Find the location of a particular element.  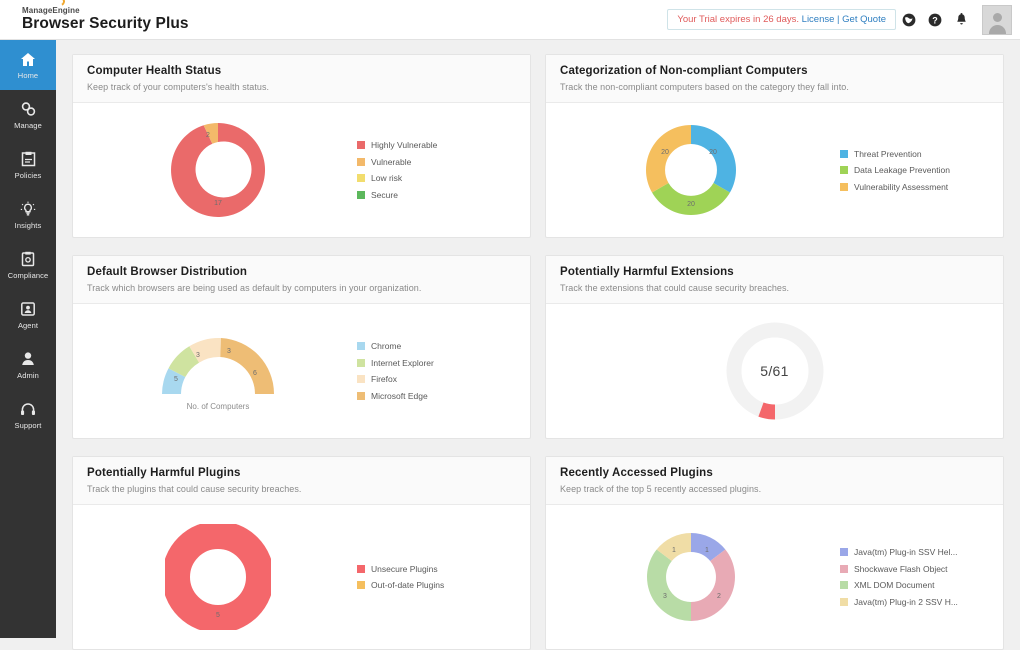

legend-item: Vulnerability Assessment is located at coordinates (916, 187).